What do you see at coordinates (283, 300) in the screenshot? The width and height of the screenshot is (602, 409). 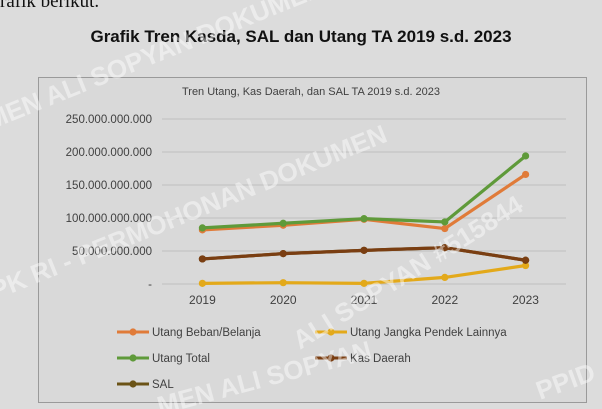 I see `x-tick-label: 2020` at bounding box center [283, 300].